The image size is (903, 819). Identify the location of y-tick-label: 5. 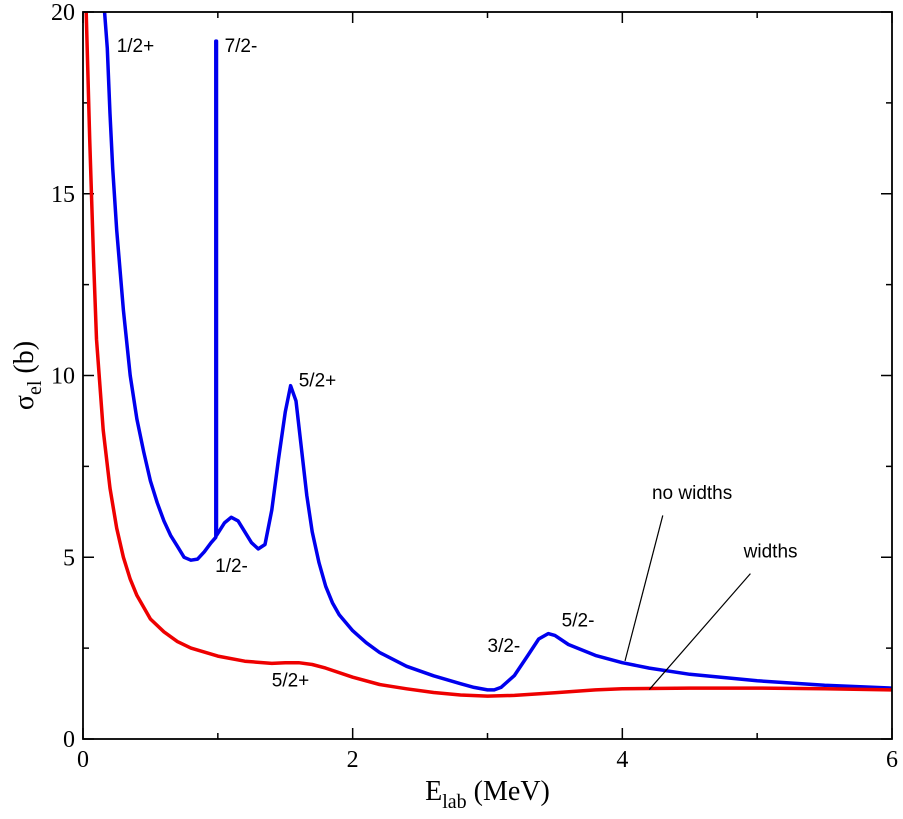
(69, 558).